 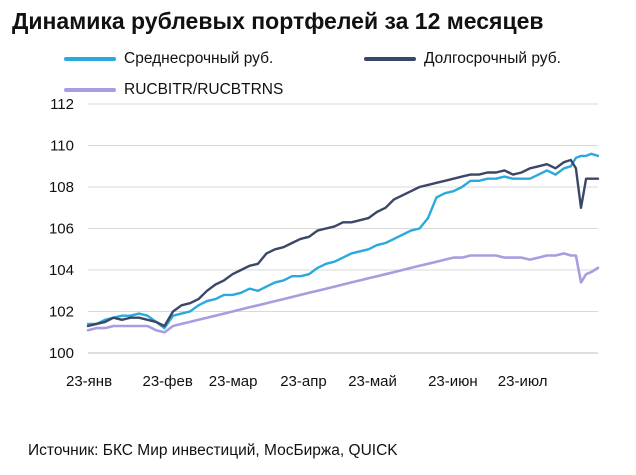 What do you see at coordinates (343, 293) in the screenshot?
I see `series-line-index` at bounding box center [343, 293].